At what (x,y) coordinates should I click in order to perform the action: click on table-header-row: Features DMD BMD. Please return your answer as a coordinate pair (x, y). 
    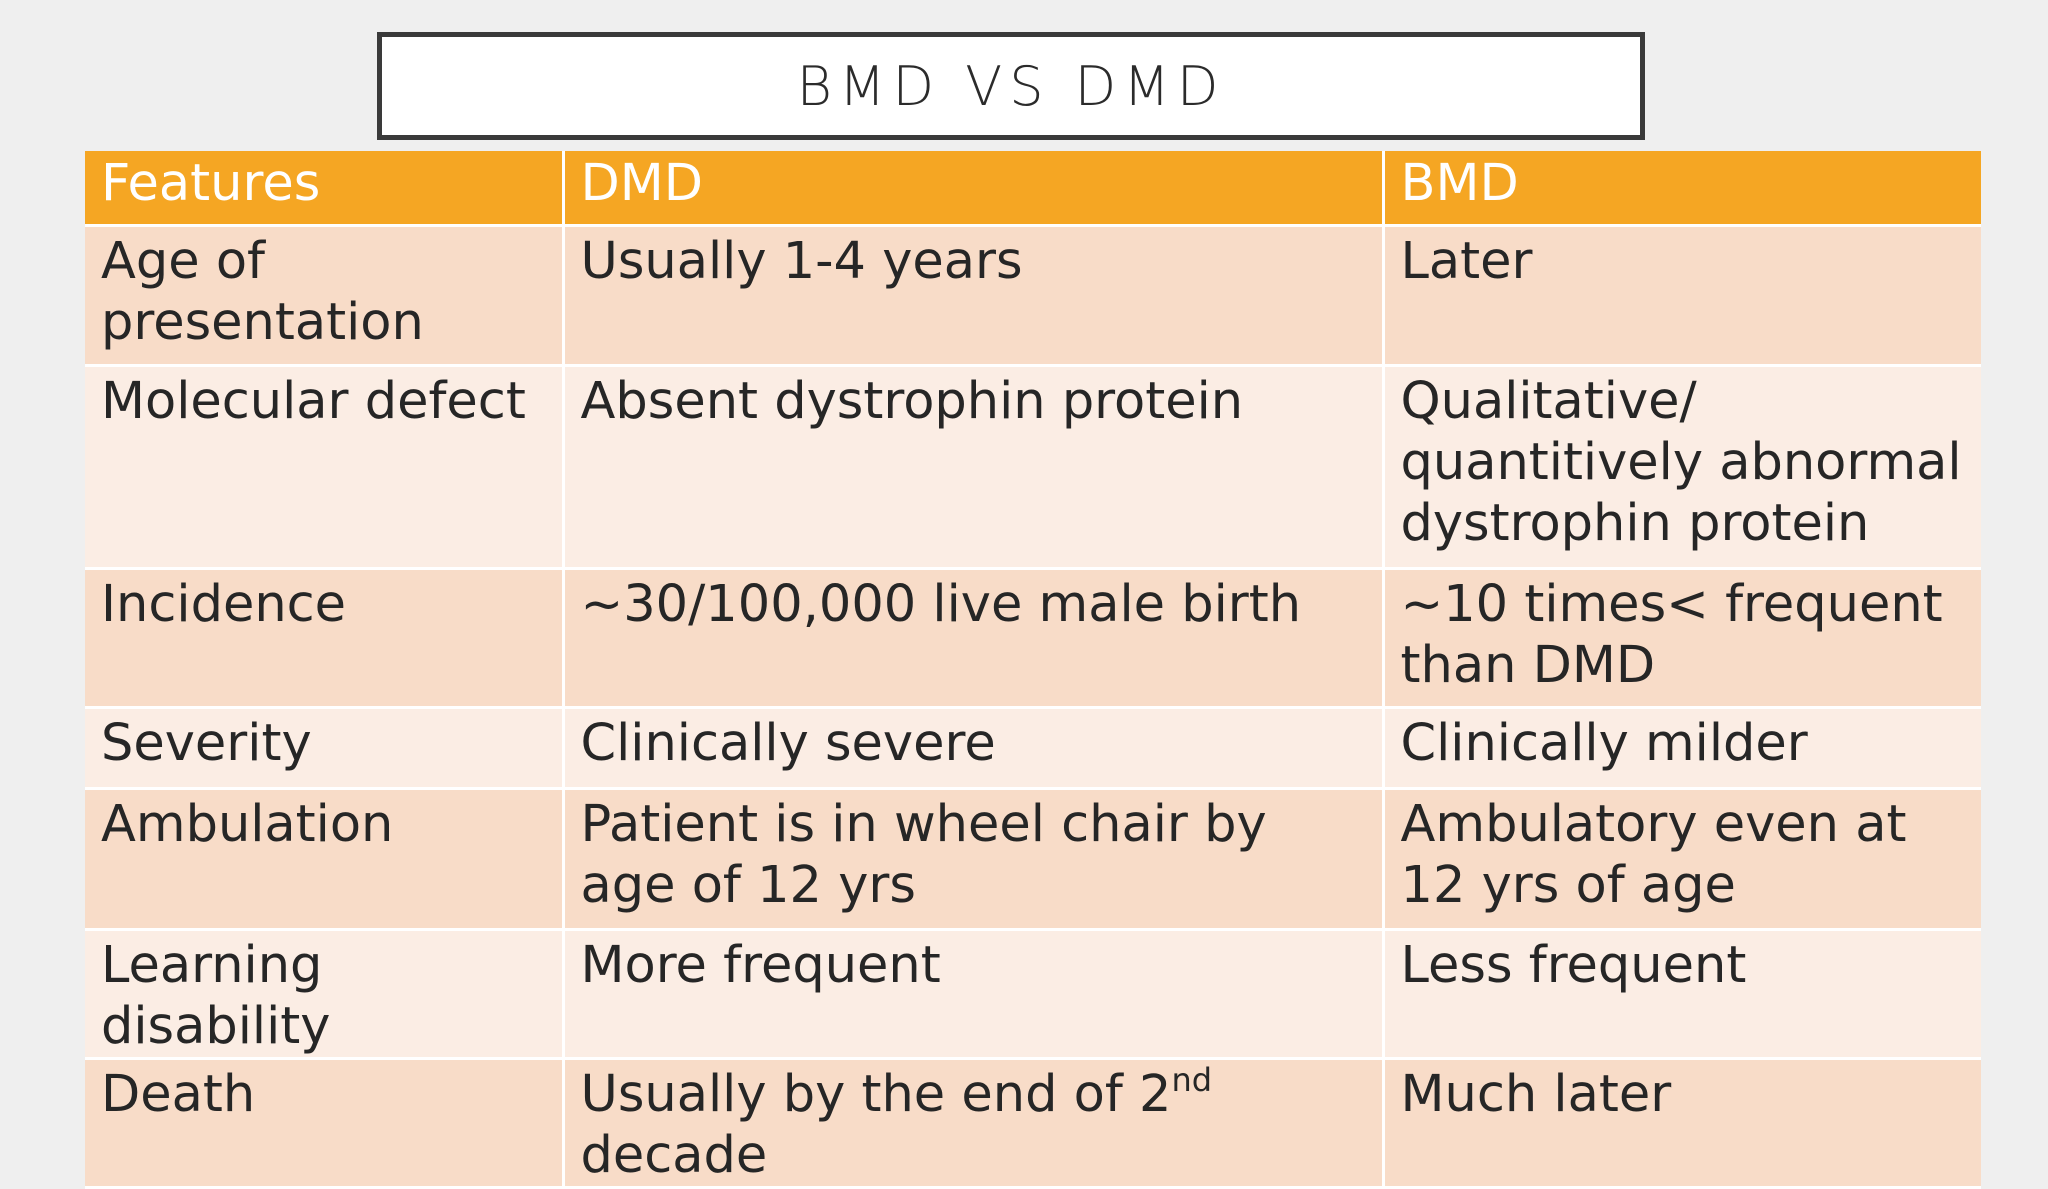
    Looking at the image, I should click on (1033, 189).